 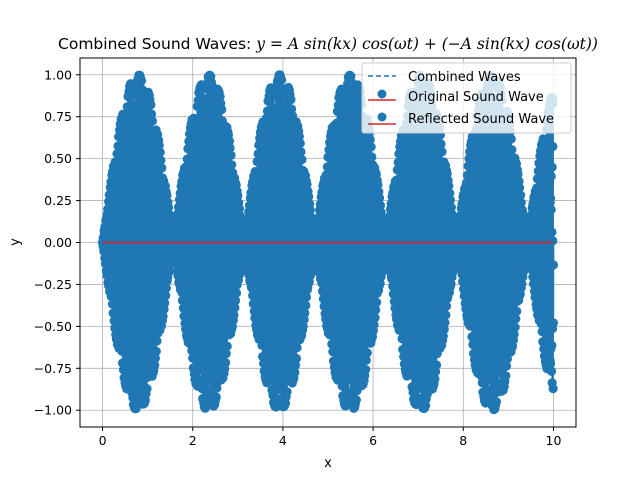 What do you see at coordinates (373, 440) in the screenshot?
I see `x-tick-label-3: 6` at bounding box center [373, 440].